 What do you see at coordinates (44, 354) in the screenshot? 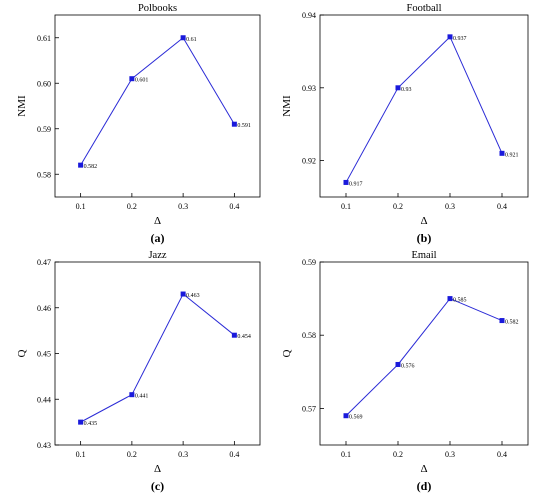
I see `y-tick-label: 0.45` at bounding box center [44, 354].